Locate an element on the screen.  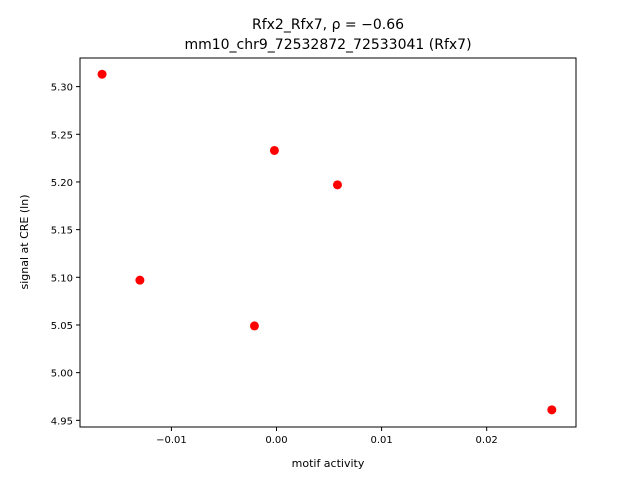
y-axis-label: signal at CRE (ln) is located at coordinates (24, 242).